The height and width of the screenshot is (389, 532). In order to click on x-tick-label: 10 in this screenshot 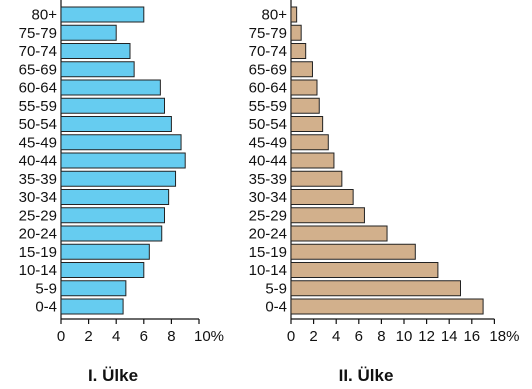, I will do `click(404, 336)`.